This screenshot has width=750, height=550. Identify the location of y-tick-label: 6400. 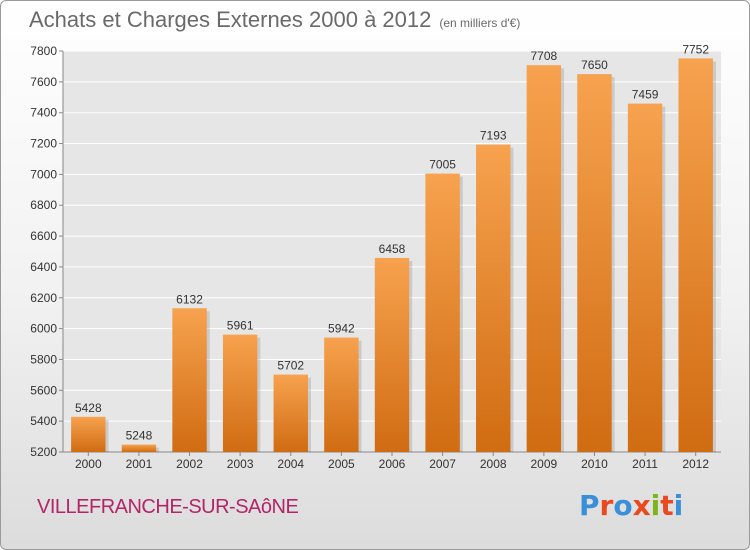
(43, 267).